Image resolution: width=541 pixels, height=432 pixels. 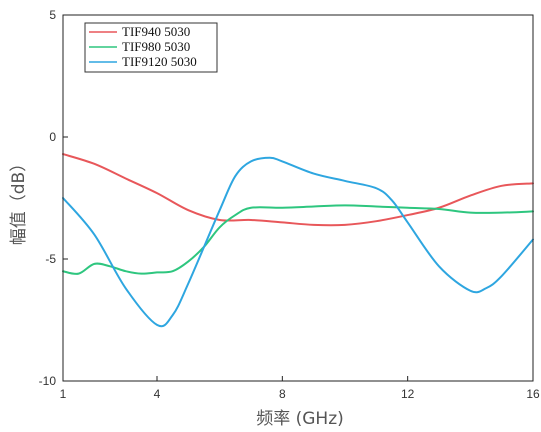 I want to click on x-tick-label: 1, so click(x=63, y=394).